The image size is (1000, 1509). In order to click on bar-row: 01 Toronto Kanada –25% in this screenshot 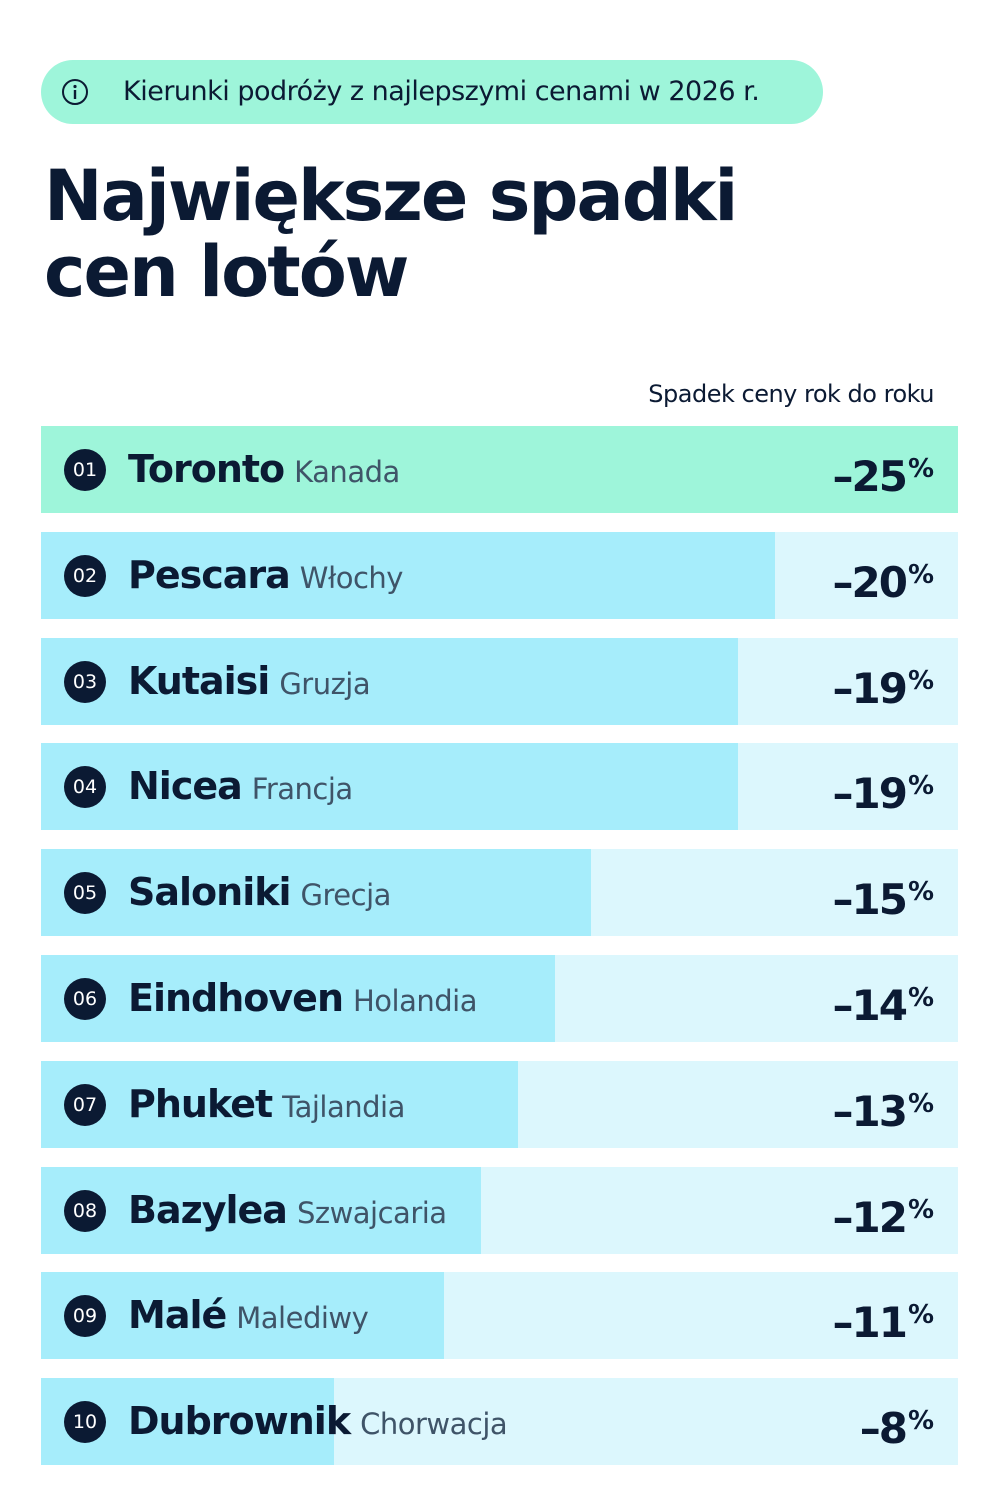, I will do `click(499, 469)`.